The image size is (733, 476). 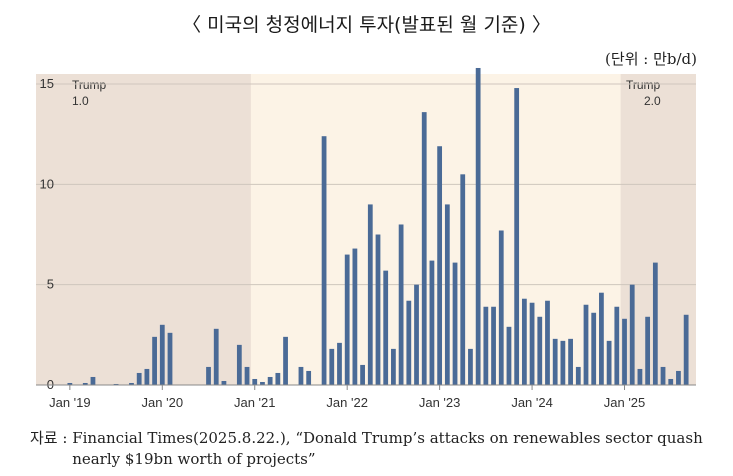 What do you see at coordinates (47, 83) in the screenshot?
I see `y-tick-label: 15` at bounding box center [47, 83].